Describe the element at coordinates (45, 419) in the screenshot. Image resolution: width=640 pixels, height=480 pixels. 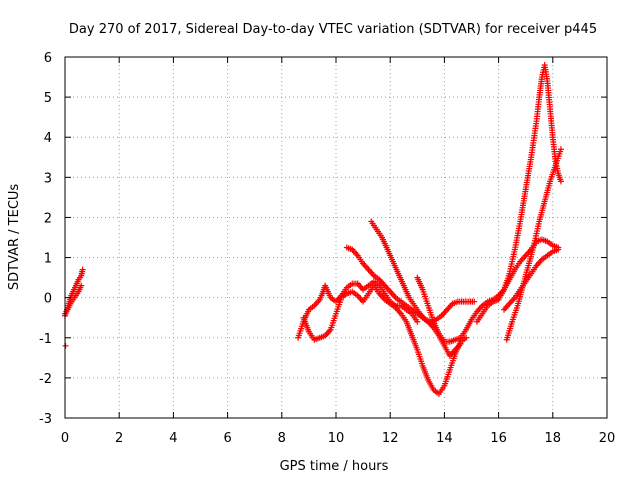
I see `y-tick-label: -3` at that location.